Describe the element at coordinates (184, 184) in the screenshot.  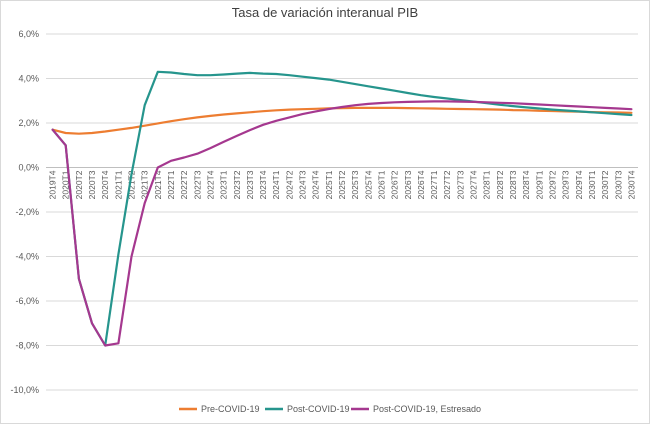
I see `x-tick-label: 2022T2` at that location.